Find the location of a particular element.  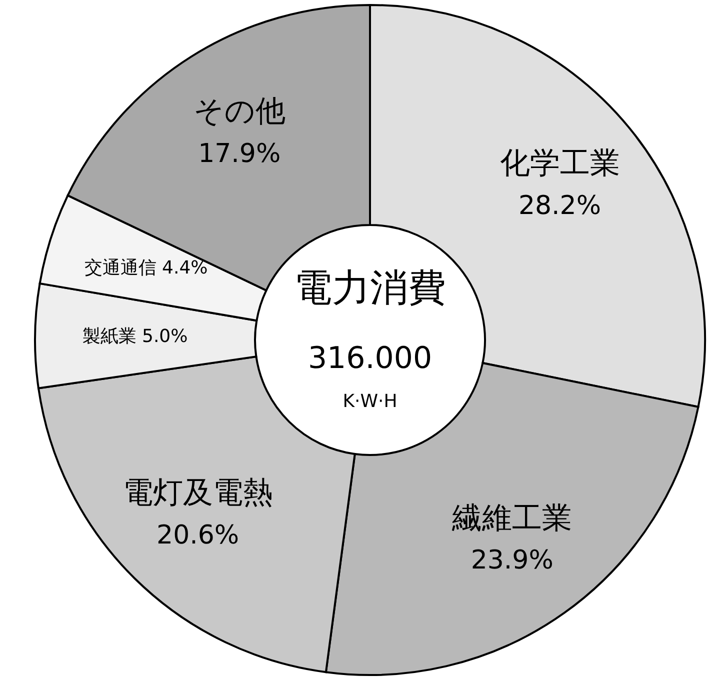

annotation: K·W·H is located at coordinates (370, 401).